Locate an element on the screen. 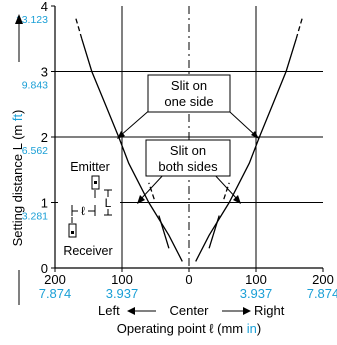 This screenshot has width=337, height=345. y-tick-label-ft: 9.843 is located at coordinates (35, 86).